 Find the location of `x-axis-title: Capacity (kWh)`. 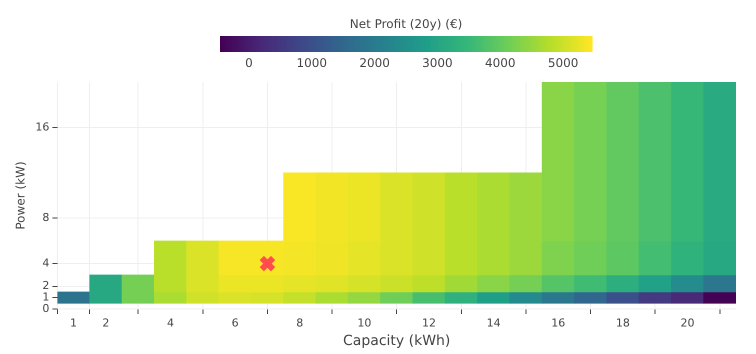

x-axis-title: Capacity (kWh) is located at coordinates (396, 341).